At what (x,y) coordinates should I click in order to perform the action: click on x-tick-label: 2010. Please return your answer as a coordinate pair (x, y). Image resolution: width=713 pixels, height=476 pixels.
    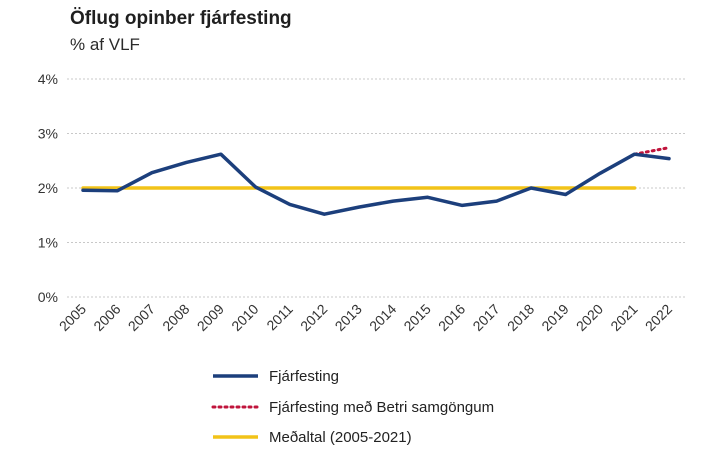
    Looking at the image, I should click on (244, 317).